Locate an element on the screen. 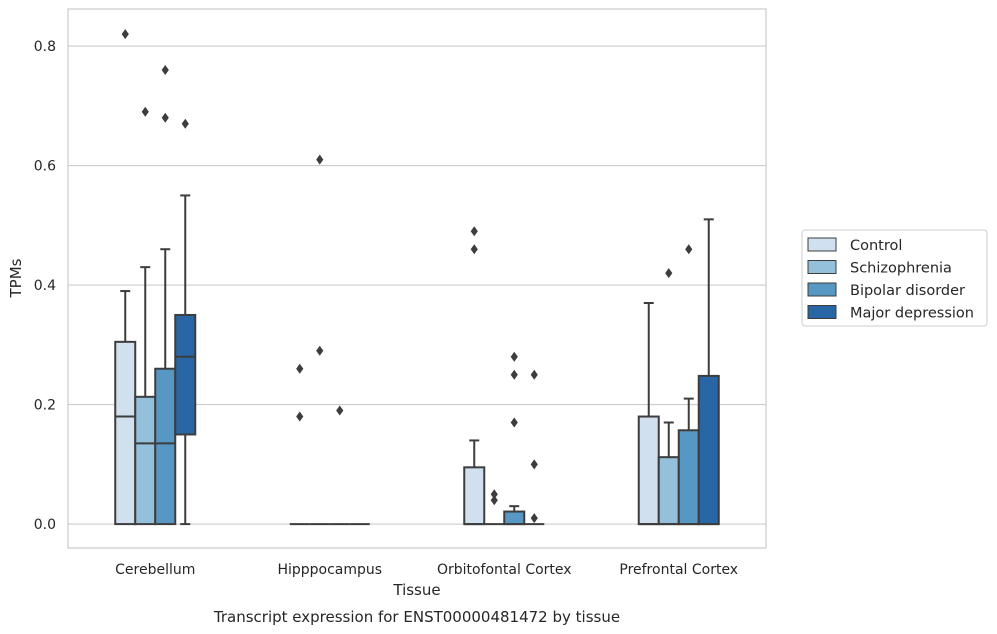 This screenshot has width=997, height=634. x-tick-label: Cerebellum is located at coordinates (155, 570).